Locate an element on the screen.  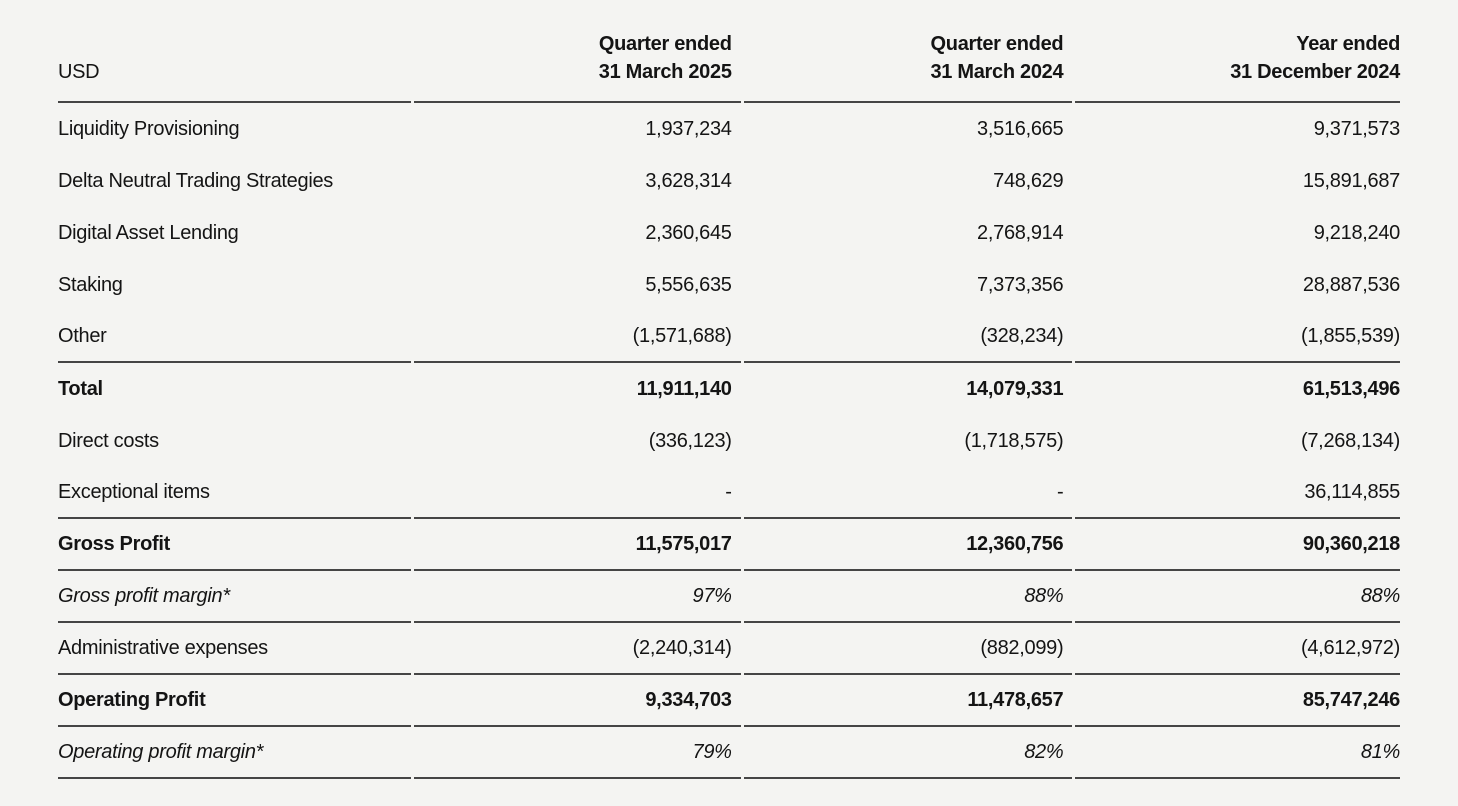
cell-value: 61,513,496 is located at coordinates (1351, 388).